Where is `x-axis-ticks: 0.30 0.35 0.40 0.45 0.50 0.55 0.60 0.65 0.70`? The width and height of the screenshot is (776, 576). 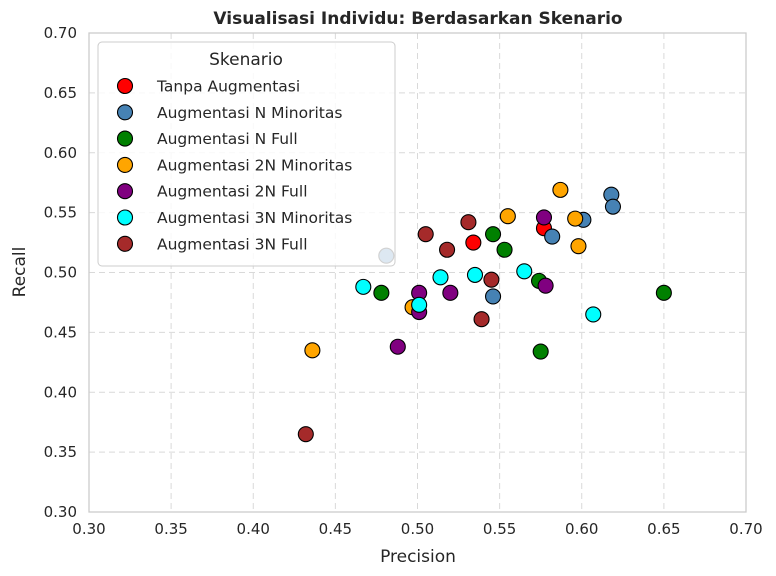
x-axis-ticks: 0.30 0.35 0.40 0.45 0.50 0.55 0.60 0.65 0.70 is located at coordinates (417, 529).